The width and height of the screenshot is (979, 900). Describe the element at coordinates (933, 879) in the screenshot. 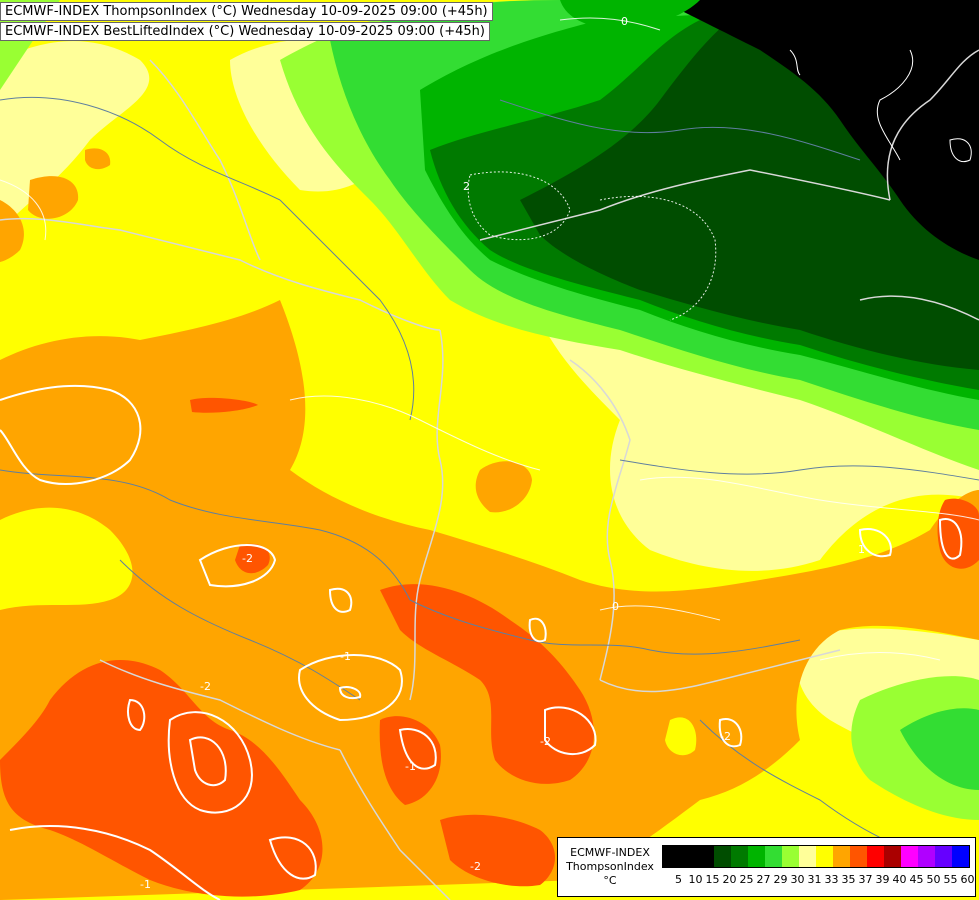

I see `legend-tick-label: 50` at that location.